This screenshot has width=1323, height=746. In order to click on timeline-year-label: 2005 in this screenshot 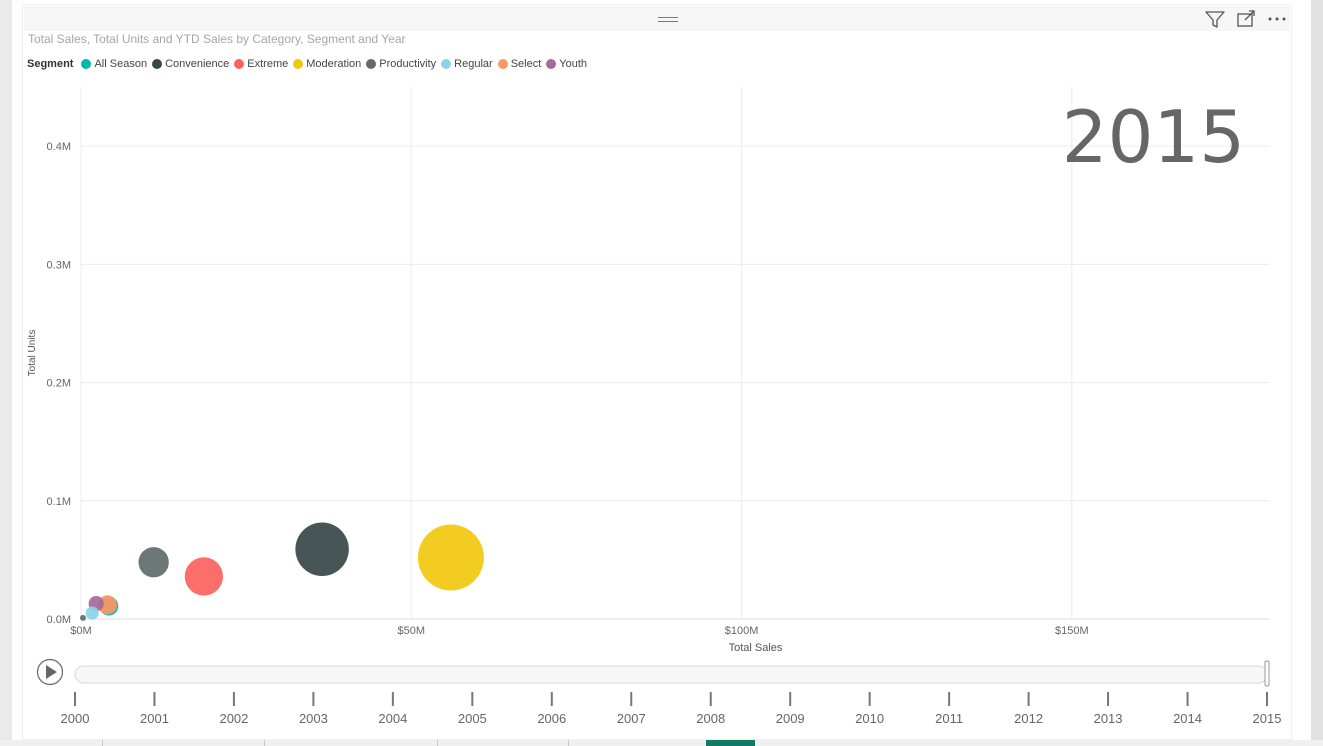, I will do `click(472, 718)`.